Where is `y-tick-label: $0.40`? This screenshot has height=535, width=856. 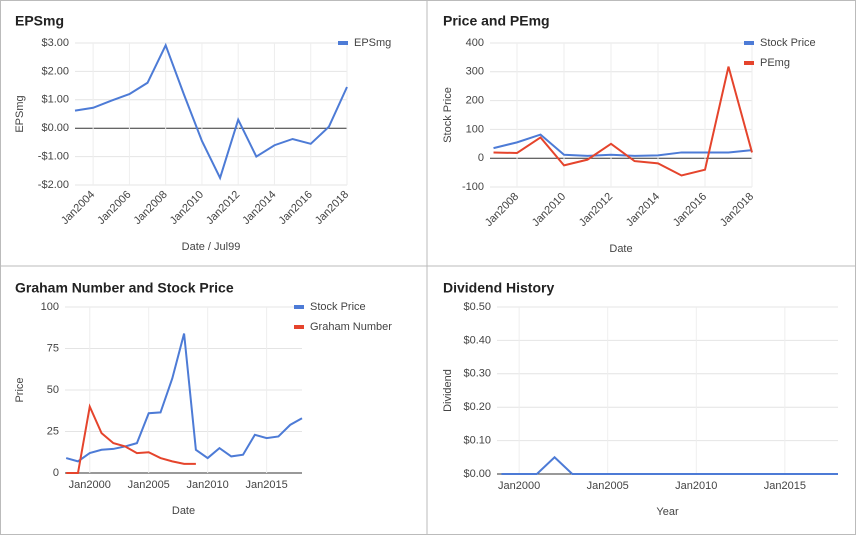
y-tick-label: $0.40 is located at coordinates (477, 340).